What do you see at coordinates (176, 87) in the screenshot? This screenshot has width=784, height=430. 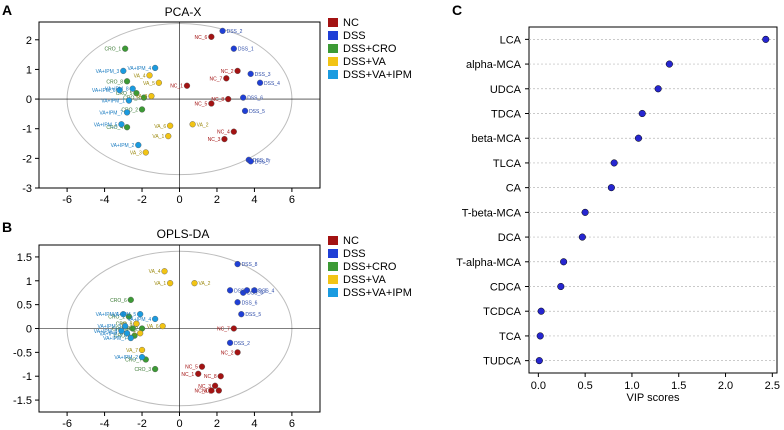 I see `pca-point-label-nc-1: NC_1` at bounding box center [176, 87].